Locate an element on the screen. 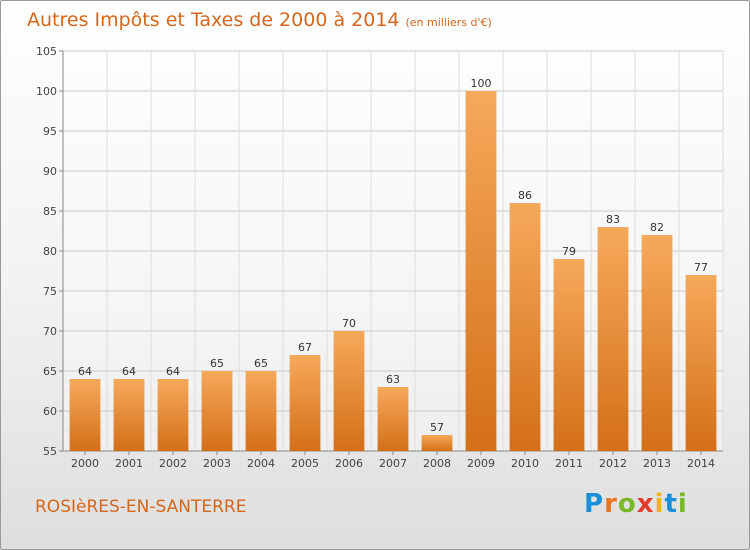 This screenshot has width=750, height=550. y-tick-label: 90 is located at coordinates (50, 171).